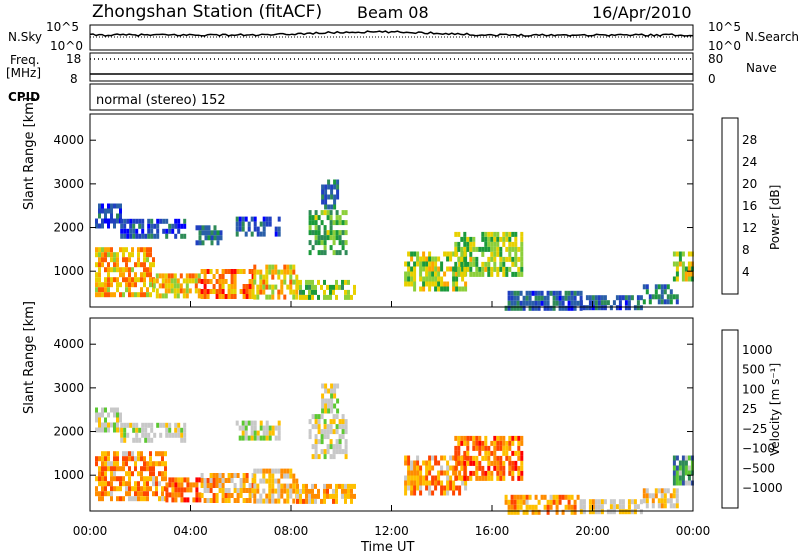 The height and width of the screenshot is (555, 800). I want to click on y-tick-label: 2000, so click(68, 228).